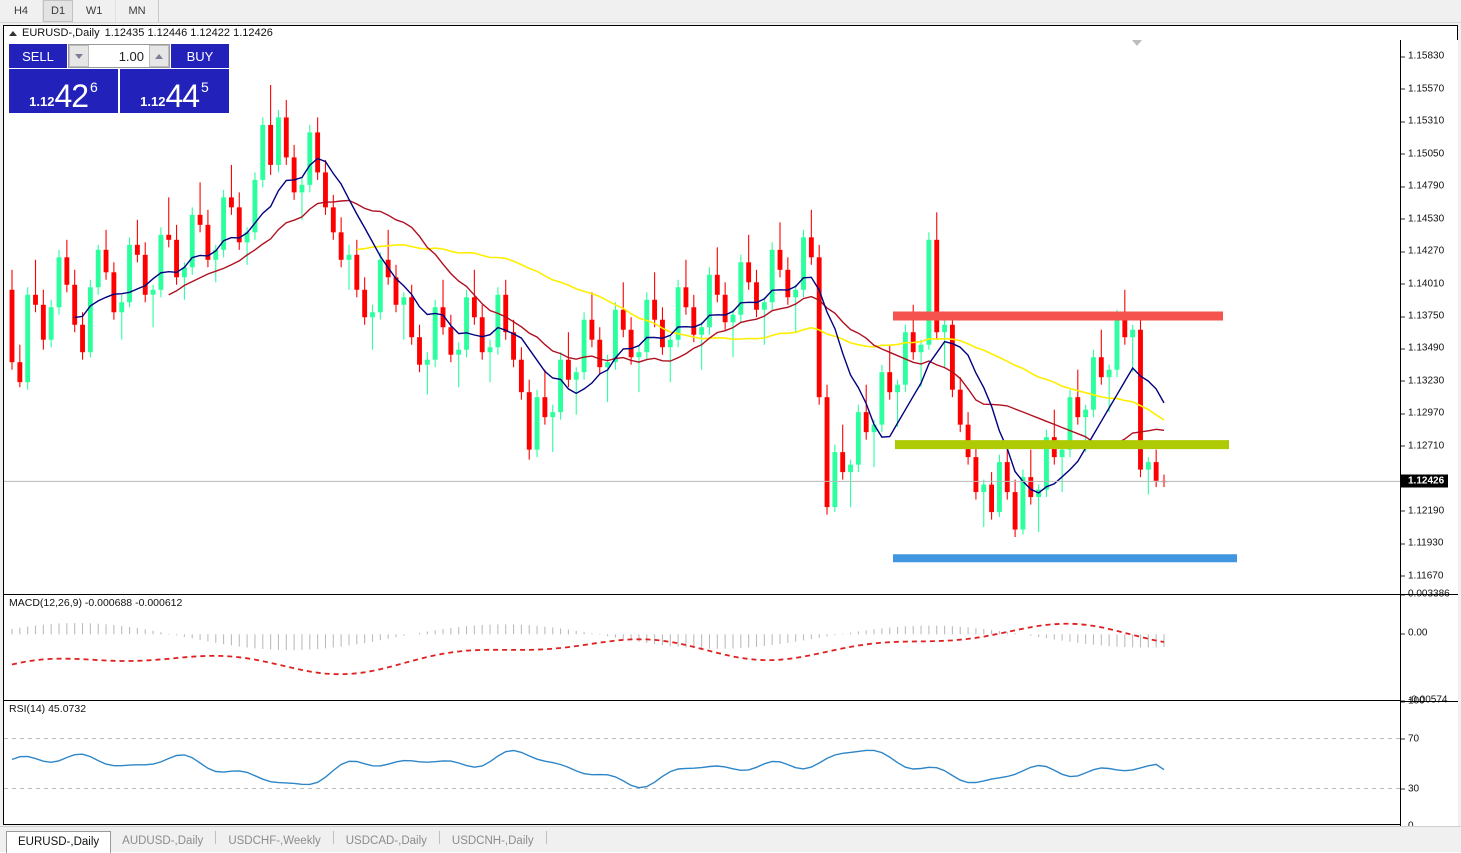 Image resolution: width=1461 pixels, height=853 pixels. I want to click on symbol-tab-usdcad-label: USDCAD-,Daily, so click(386, 841).